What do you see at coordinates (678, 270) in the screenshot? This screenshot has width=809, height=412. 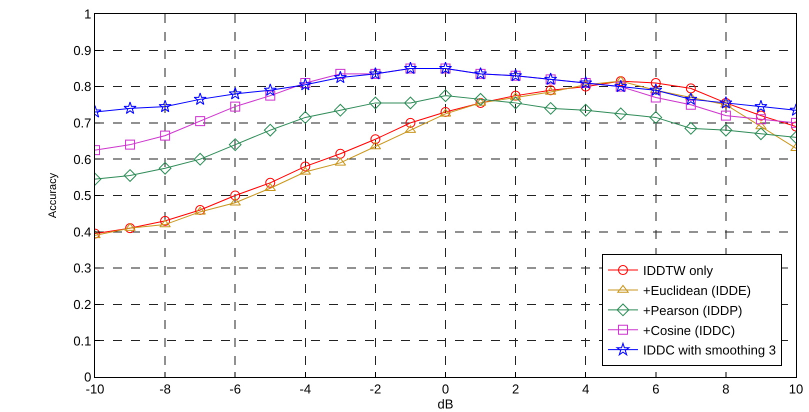 I see `legend-label: IDDTW only` at bounding box center [678, 270].